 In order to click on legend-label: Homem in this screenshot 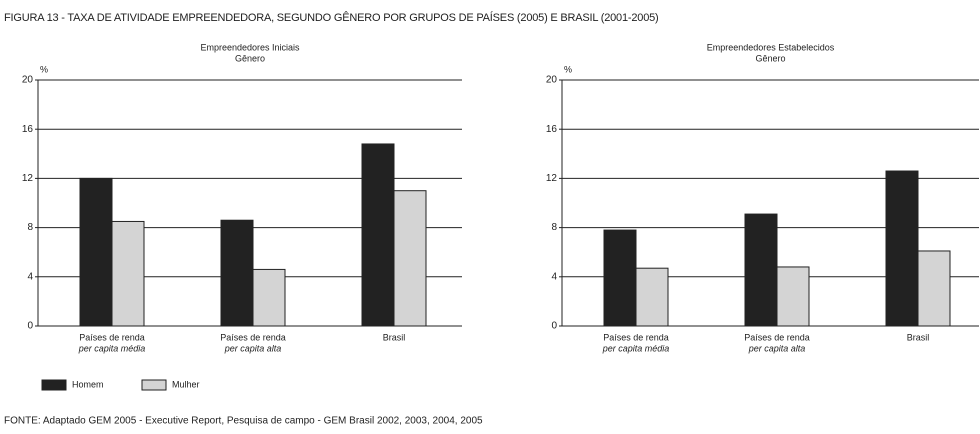, I will do `click(88, 384)`.